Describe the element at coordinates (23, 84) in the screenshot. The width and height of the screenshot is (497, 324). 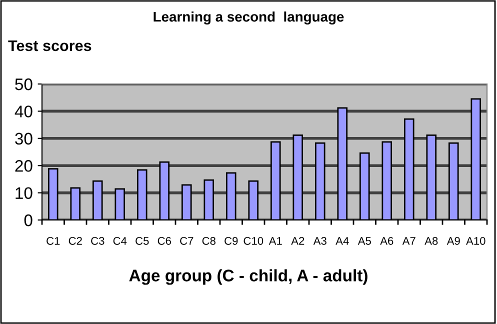
I see `y-tick-label: 50` at that location.